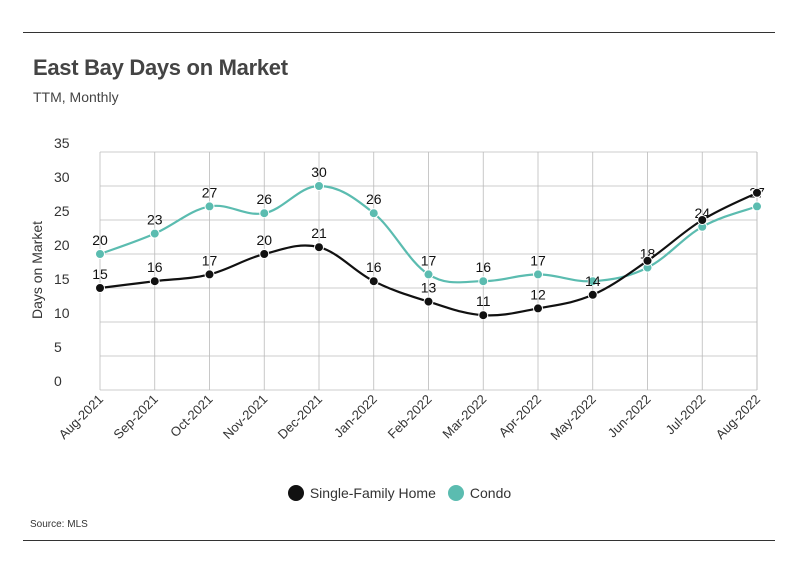  I want to click on y-tick-label: 25, so click(62, 211).